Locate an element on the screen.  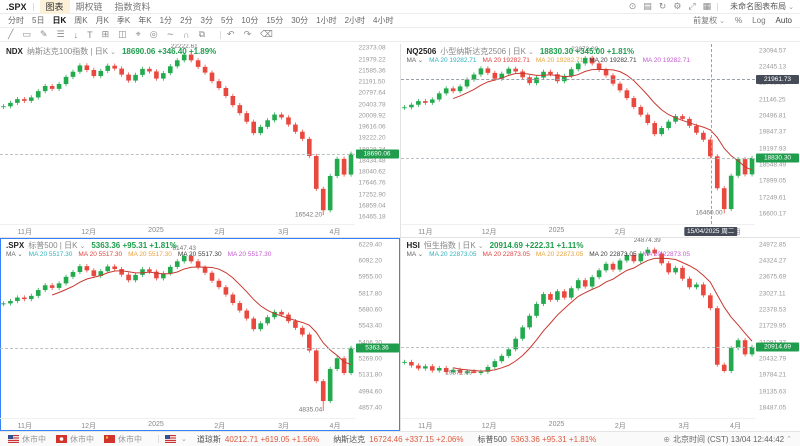
timeframe-日K: 日K is located at coordinates (59, 20).